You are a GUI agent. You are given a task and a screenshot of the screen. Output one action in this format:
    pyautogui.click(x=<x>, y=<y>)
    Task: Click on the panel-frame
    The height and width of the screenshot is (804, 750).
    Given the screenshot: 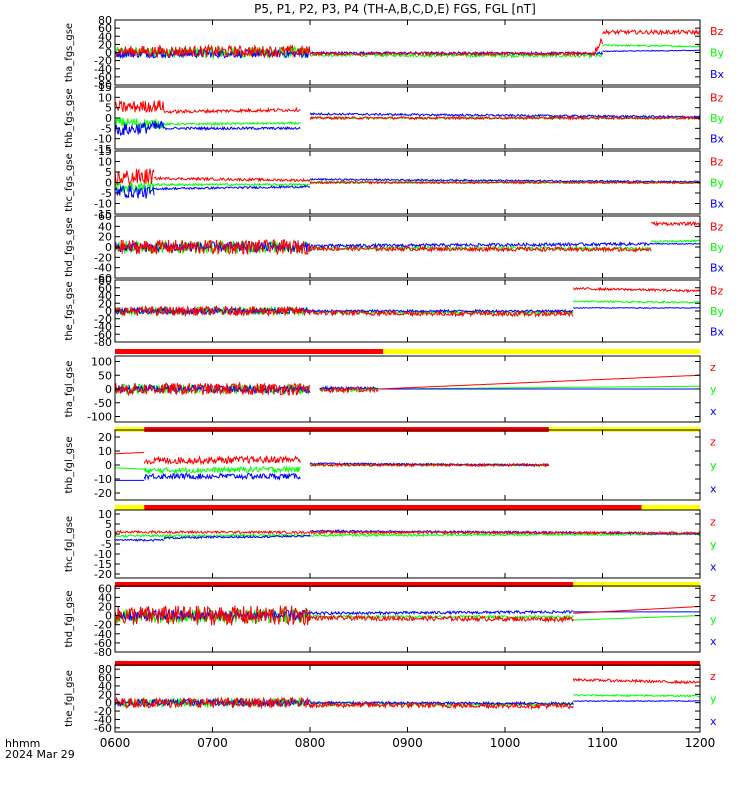 What is the action you would take?
    pyautogui.click(x=407, y=698)
    